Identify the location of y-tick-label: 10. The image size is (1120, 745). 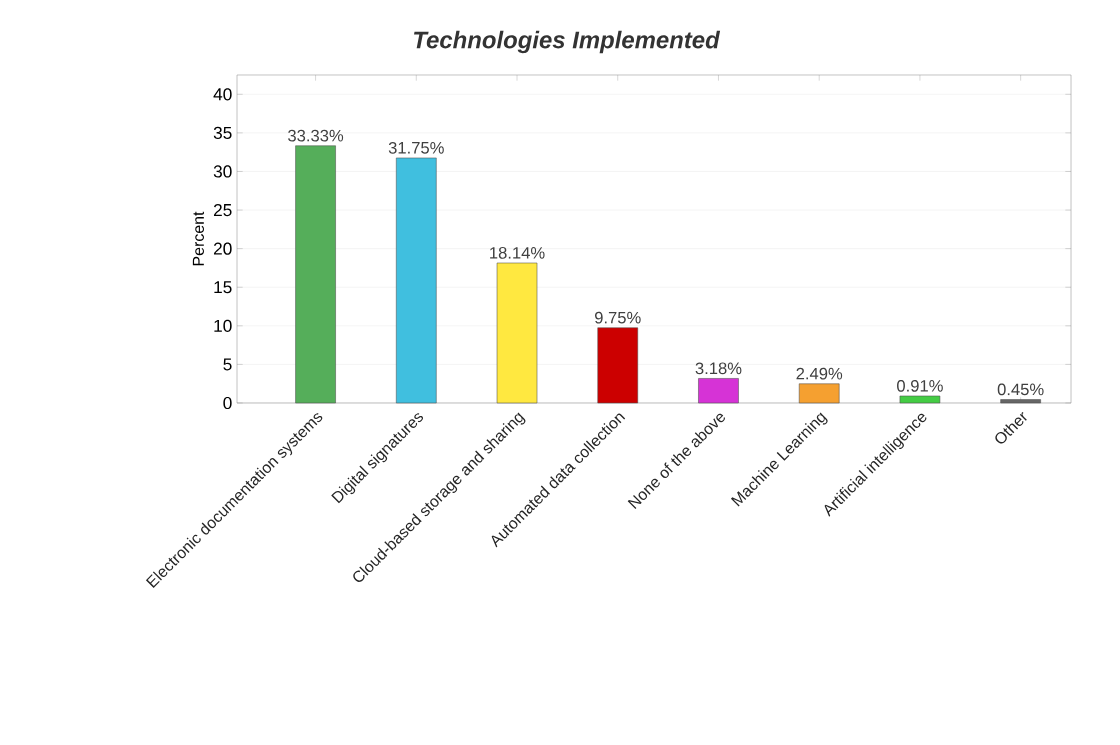
(223, 325).